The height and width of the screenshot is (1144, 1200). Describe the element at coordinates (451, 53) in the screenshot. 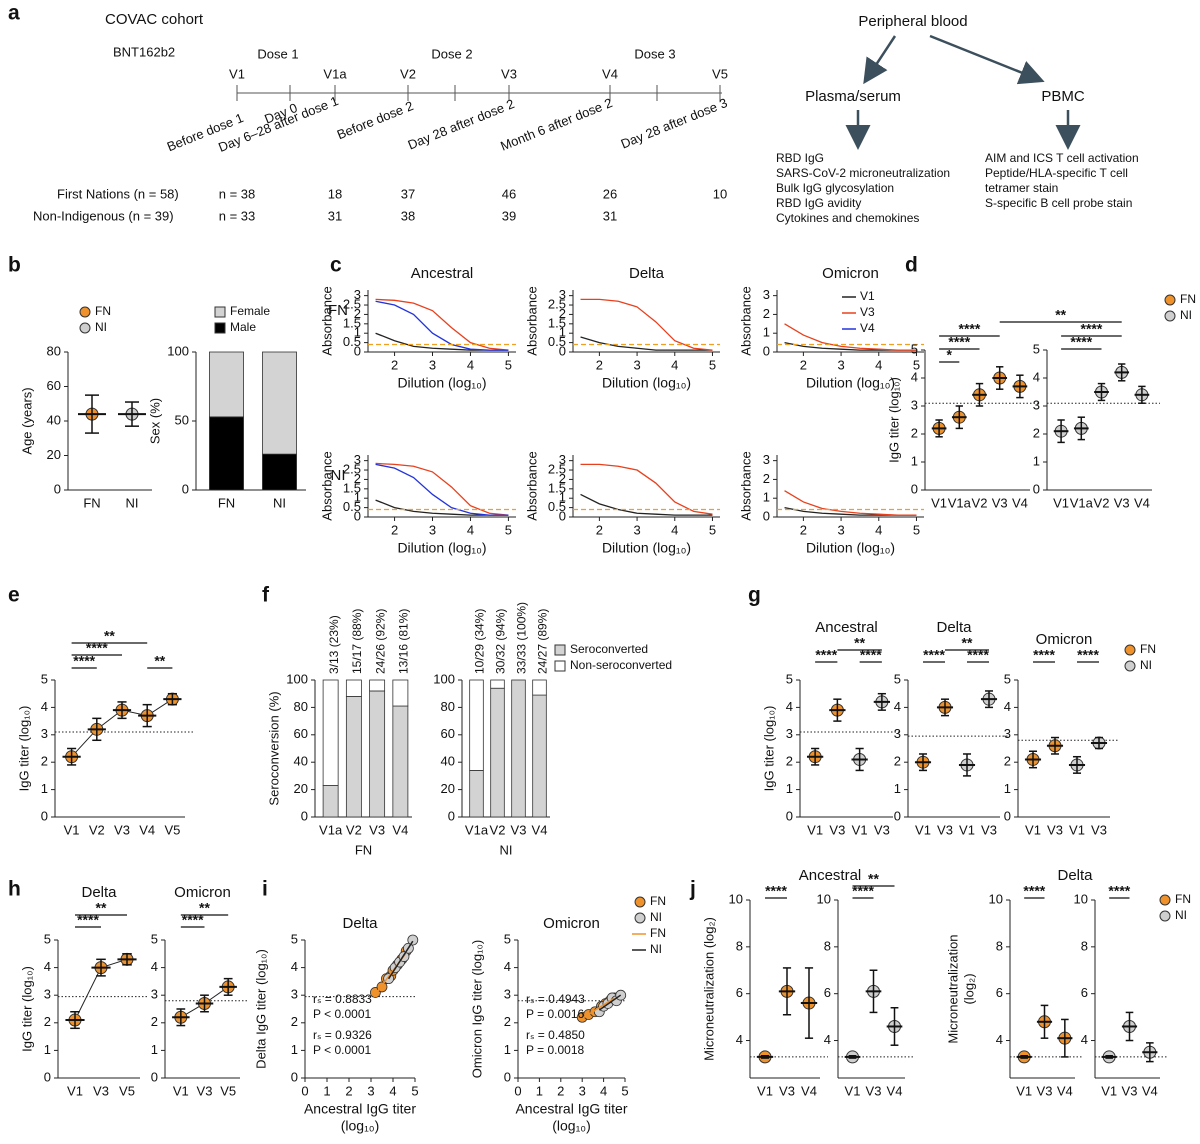

I see `dose-label: Dose 2` at that location.